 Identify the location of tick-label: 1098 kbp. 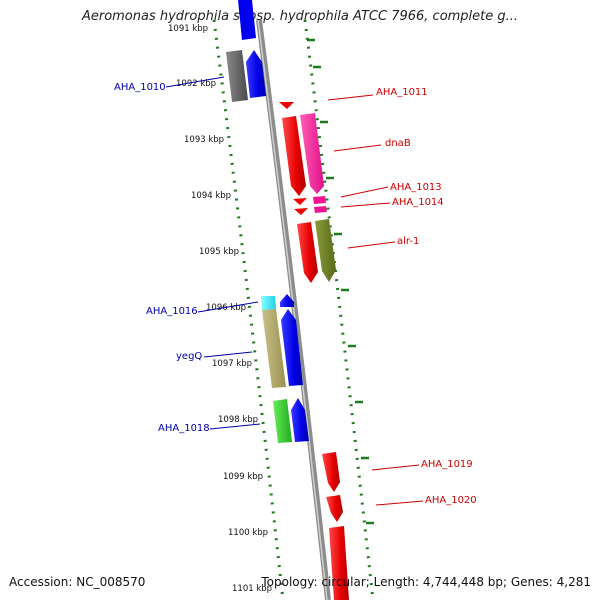
(238, 420).